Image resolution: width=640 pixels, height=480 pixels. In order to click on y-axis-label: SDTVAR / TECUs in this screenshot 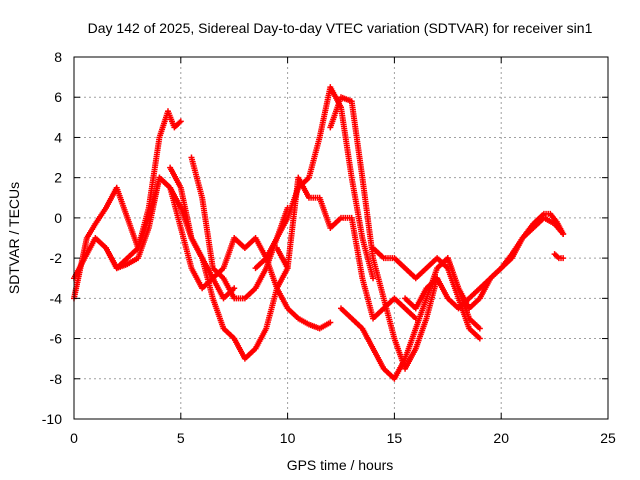, I will do `click(14, 238)`.